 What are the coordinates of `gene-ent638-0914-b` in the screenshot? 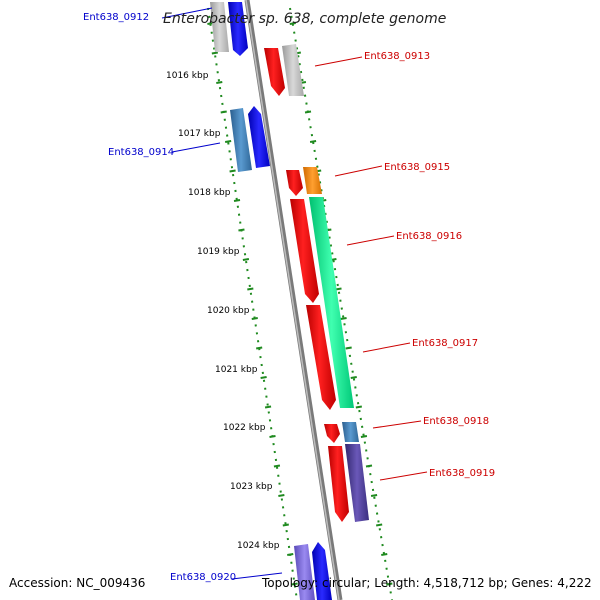 It's located at (259, 137).